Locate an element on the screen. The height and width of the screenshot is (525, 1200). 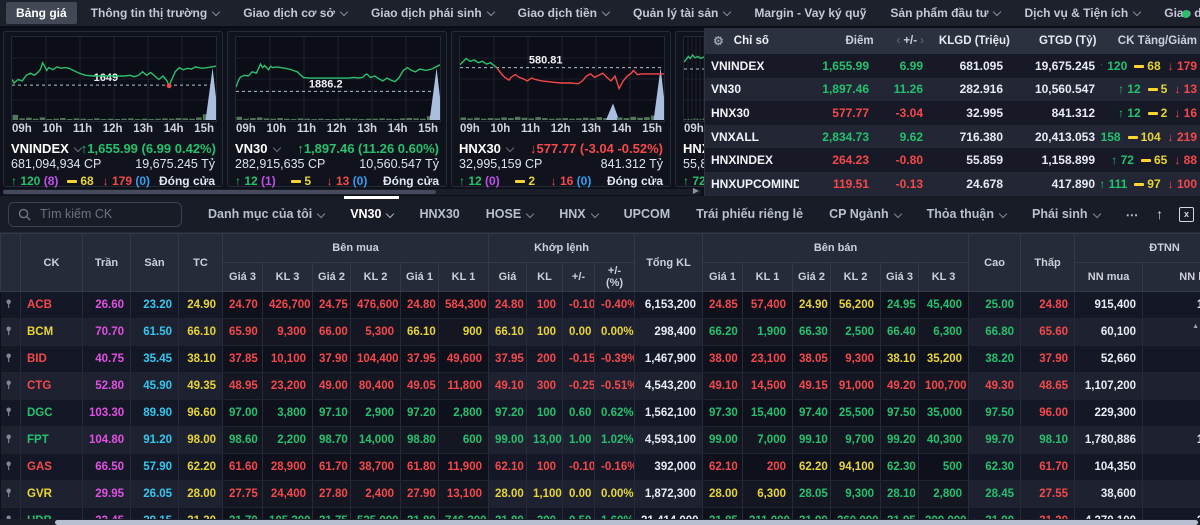
tab-upcom: UPCOM is located at coordinates (647, 214).